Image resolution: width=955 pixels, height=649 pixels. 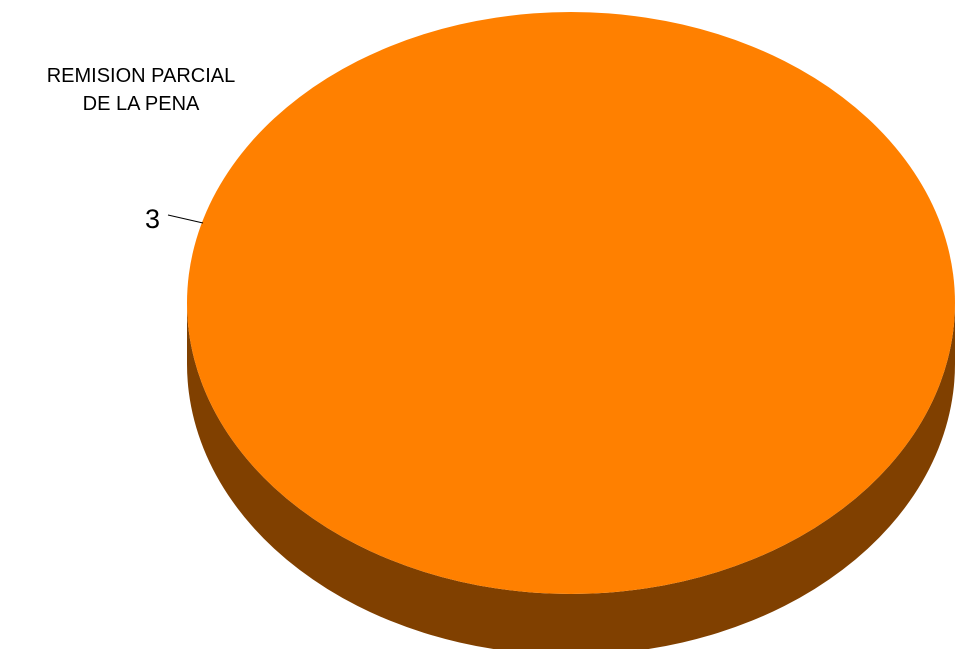 What do you see at coordinates (185, 219) in the screenshot?
I see `data-label-leader-line` at bounding box center [185, 219].